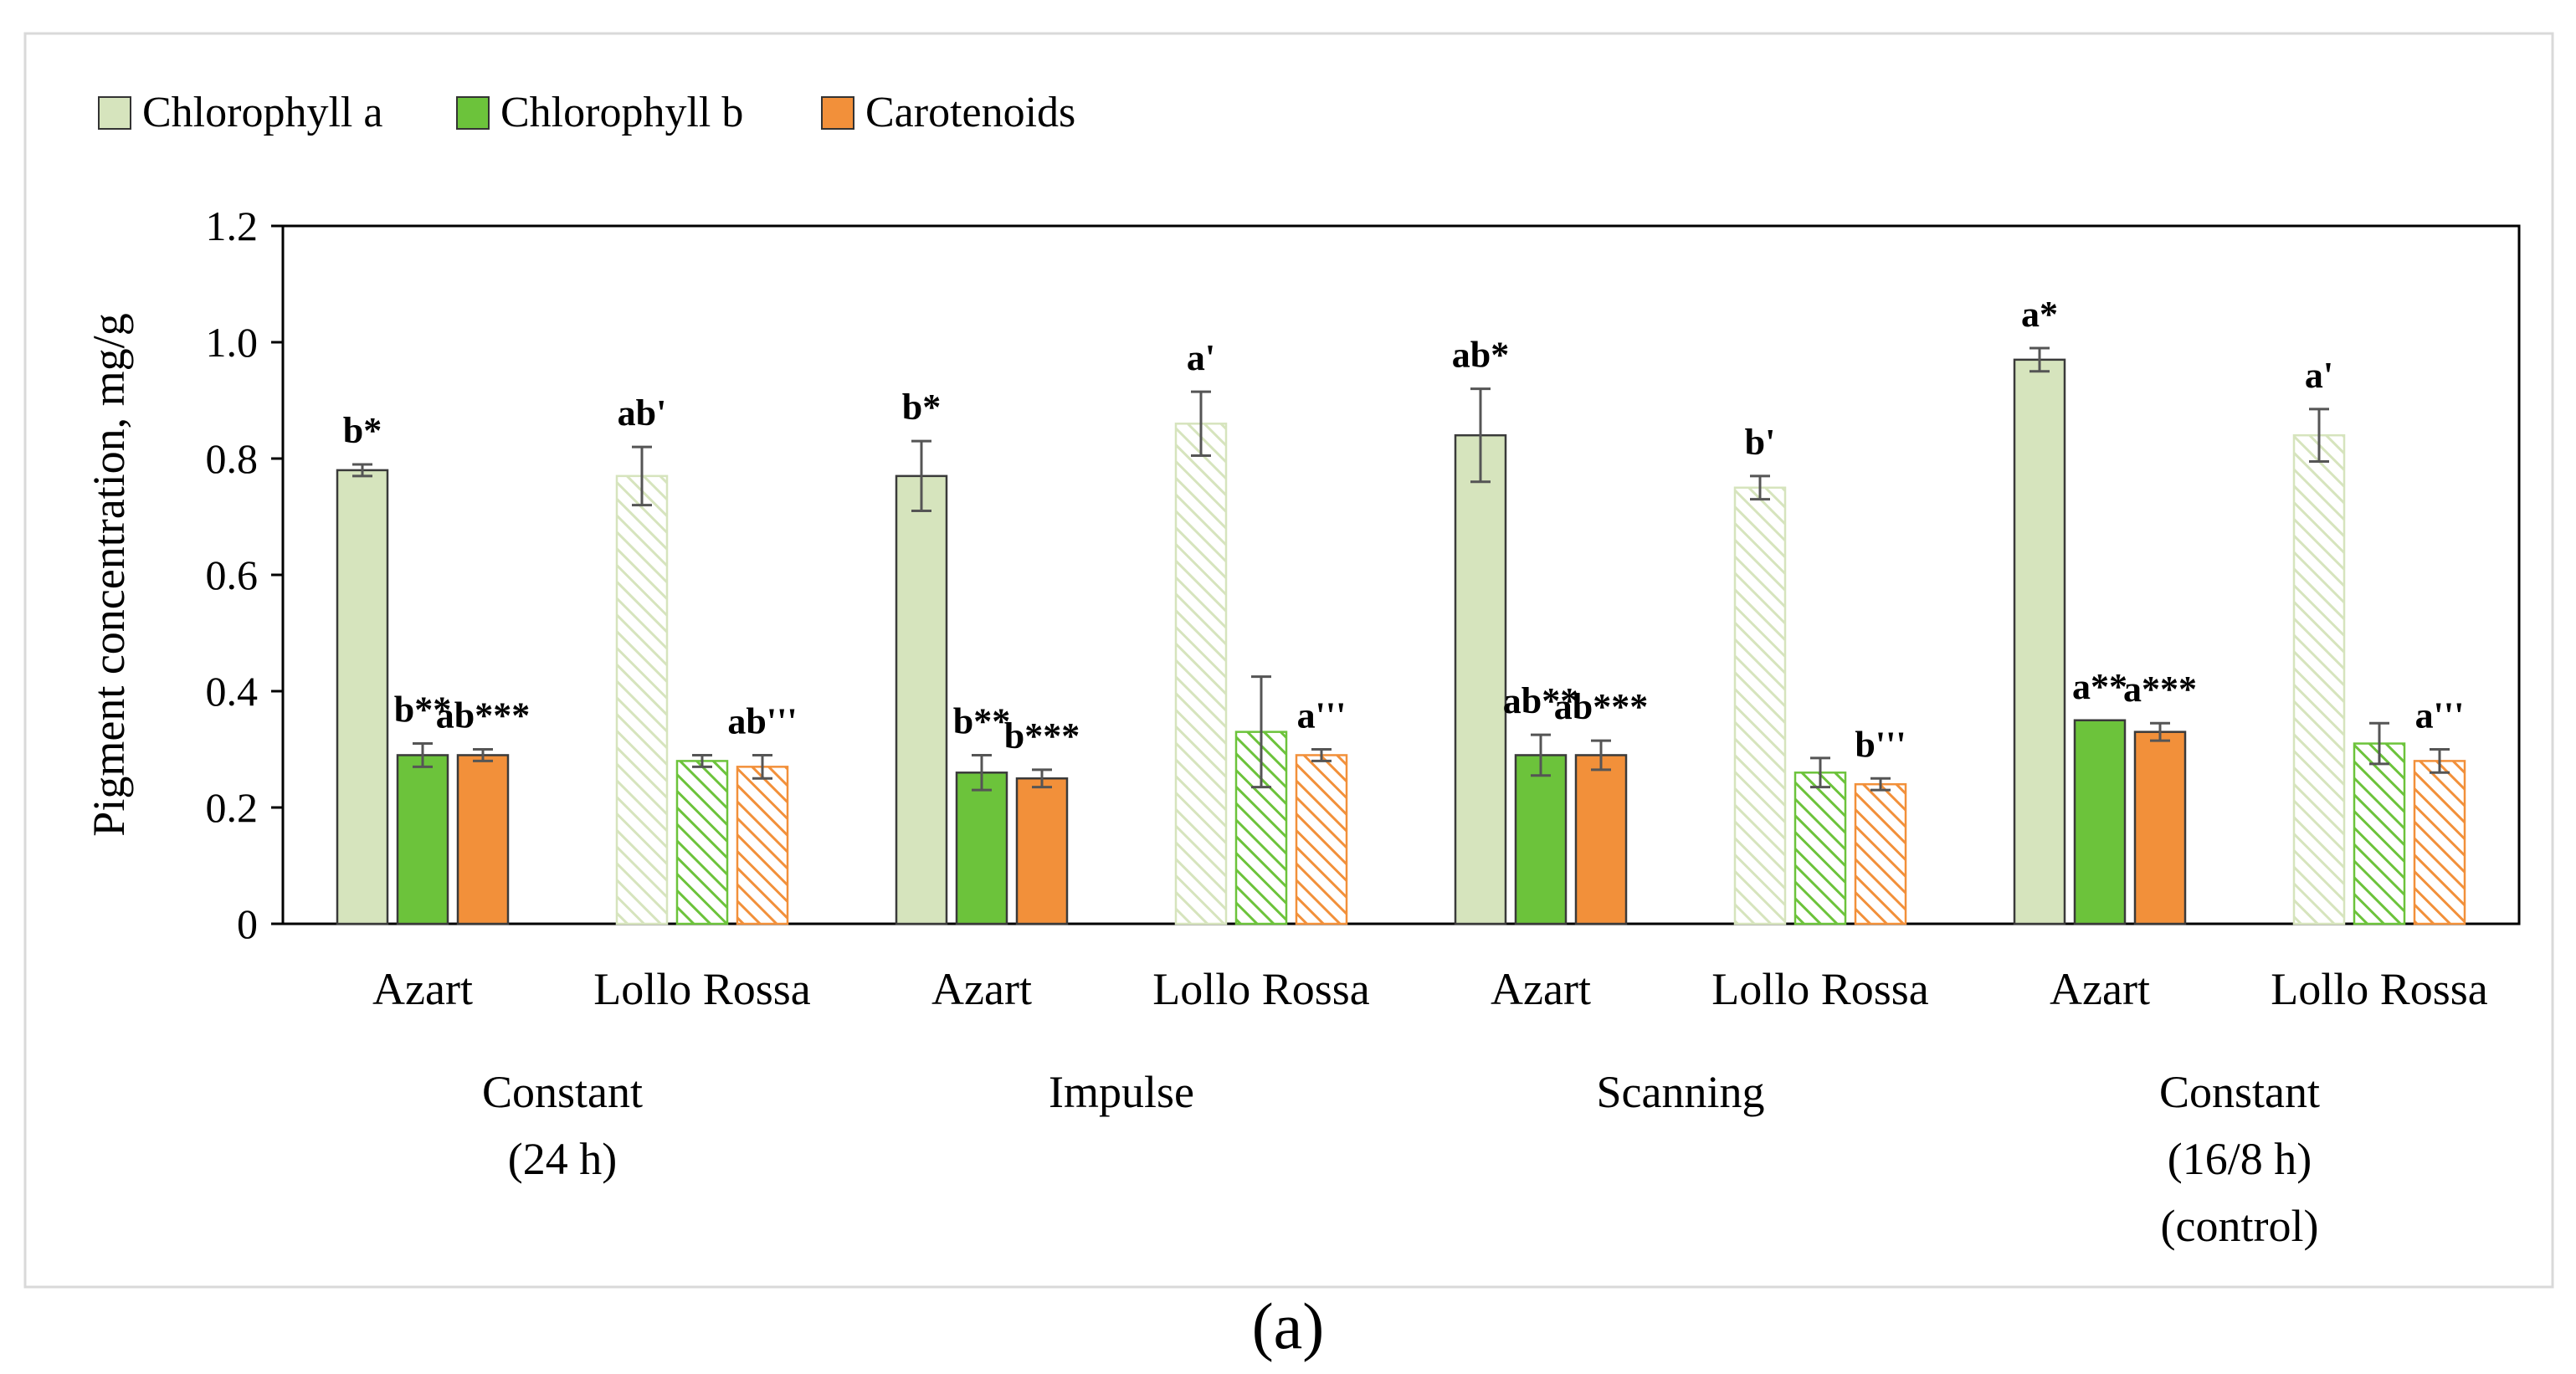 The height and width of the screenshot is (1374, 2576). I want to click on group-label-3-line-0: Constant, so click(2239, 1092).